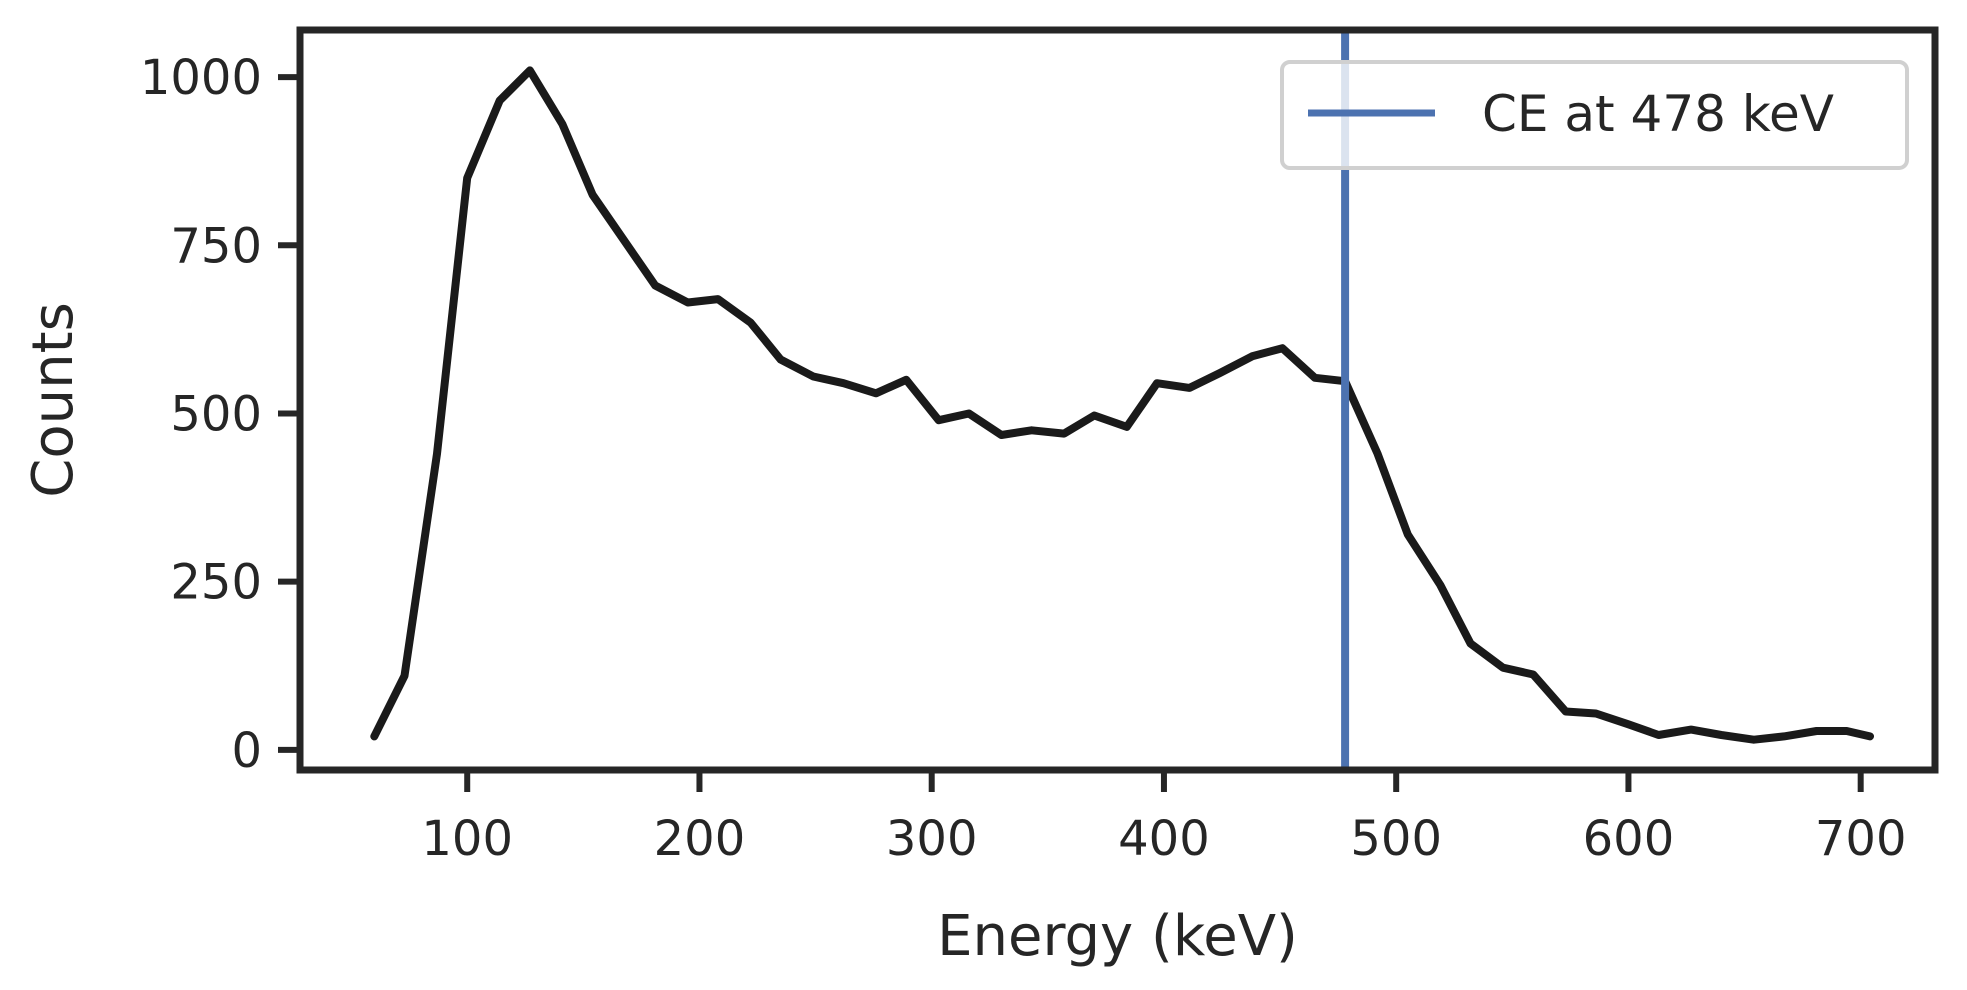 The height and width of the screenshot is (990, 1967). What do you see at coordinates (1861, 839) in the screenshot?
I see `x-tick-label-700: 700` at bounding box center [1861, 839].